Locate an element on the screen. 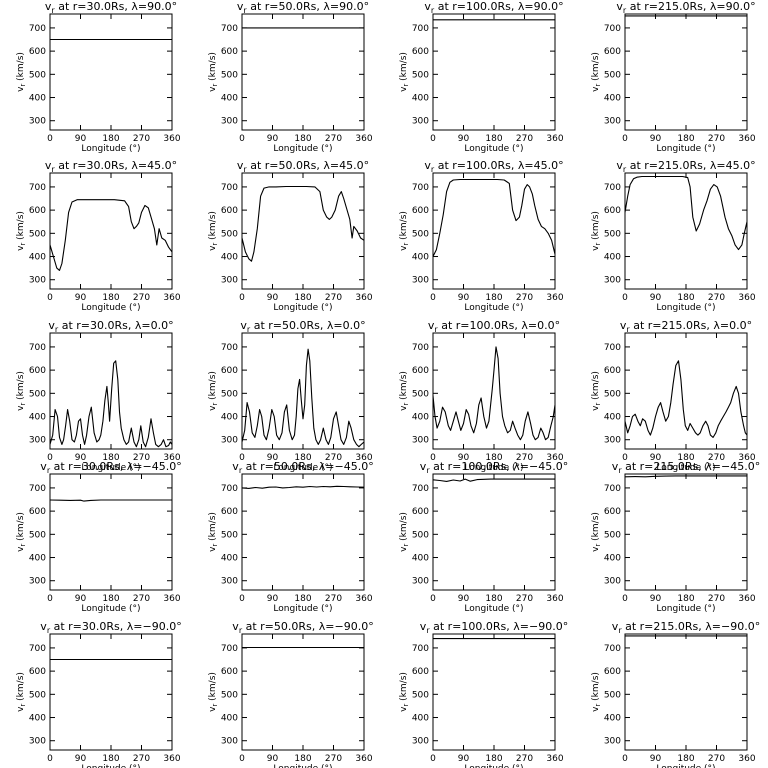 This screenshot has width=768, height=768. series-line is located at coordinates (303, 487).